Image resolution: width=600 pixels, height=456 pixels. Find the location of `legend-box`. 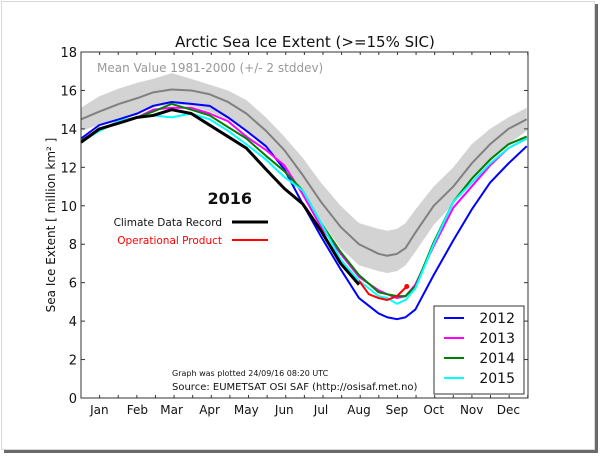

legend-box is located at coordinates (479, 350).